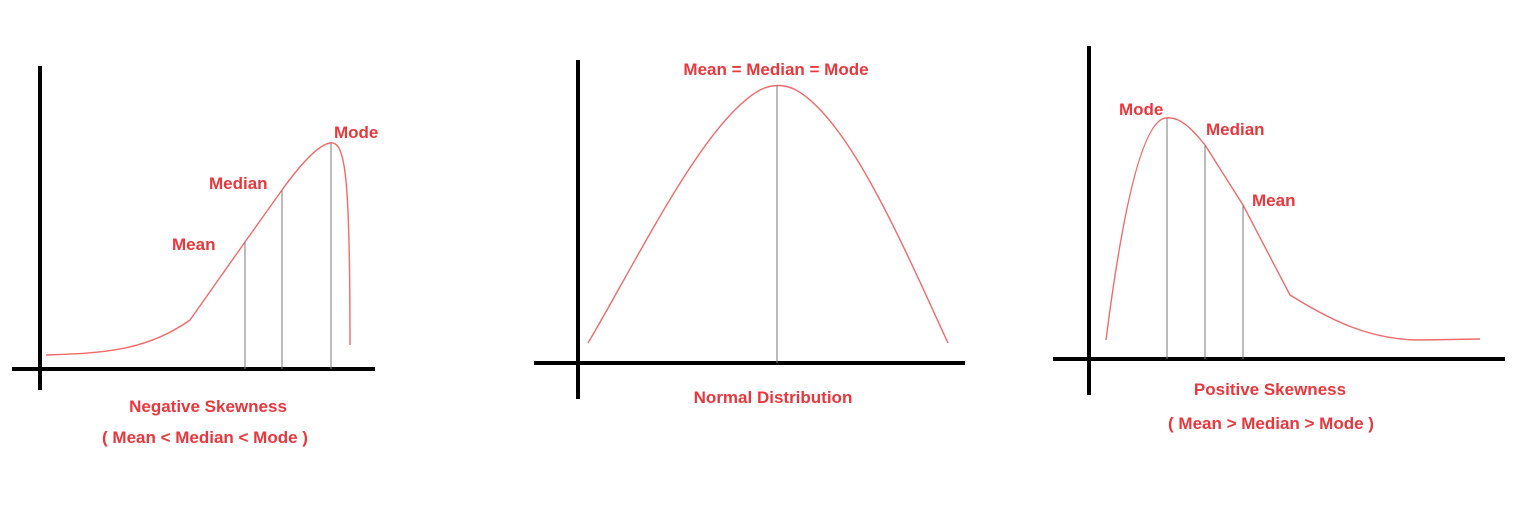 This screenshot has height=529, width=1536. Describe the element at coordinates (1270, 389) in the screenshot. I see `caption-title: Positive Skewness` at that location.